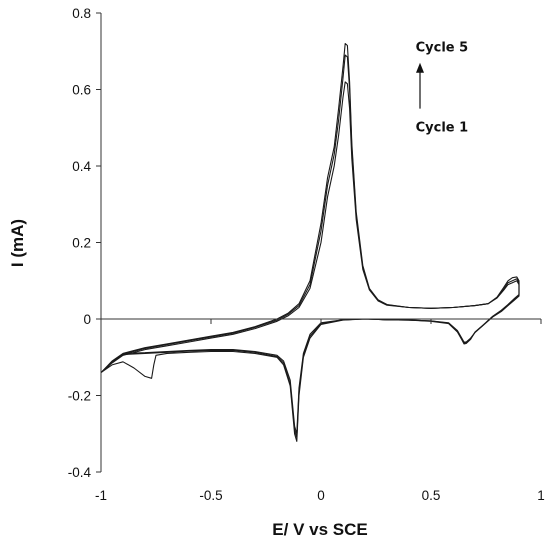  What do you see at coordinates (80, 472) in the screenshot?
I see `y-tick-label: -0.4` at bounding box center [80, 472].